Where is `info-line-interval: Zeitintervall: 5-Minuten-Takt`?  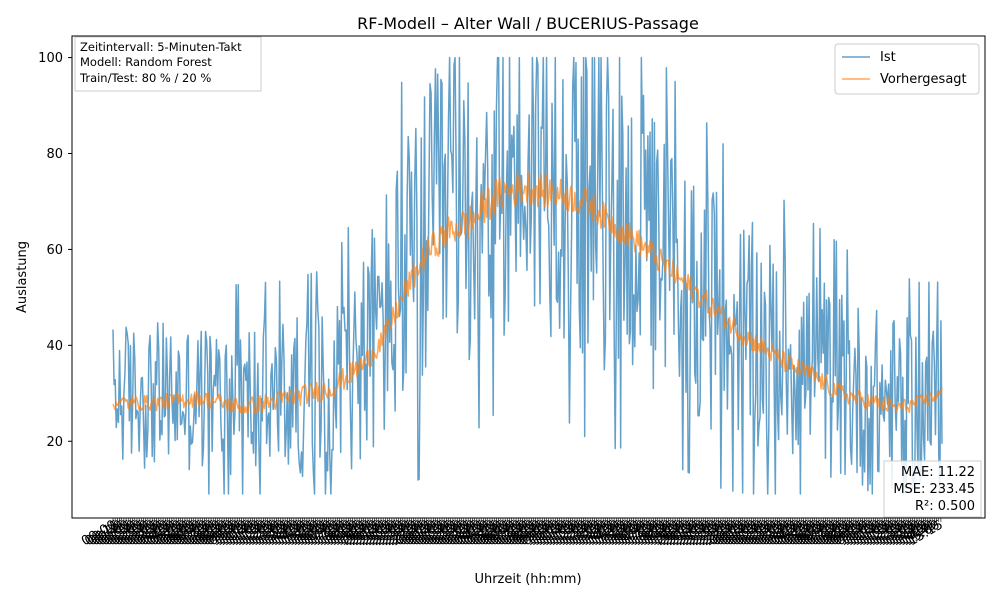 info-line-interval: Zeitintervall: 5-Minuten-Takt is located at coordinates (161, 47).